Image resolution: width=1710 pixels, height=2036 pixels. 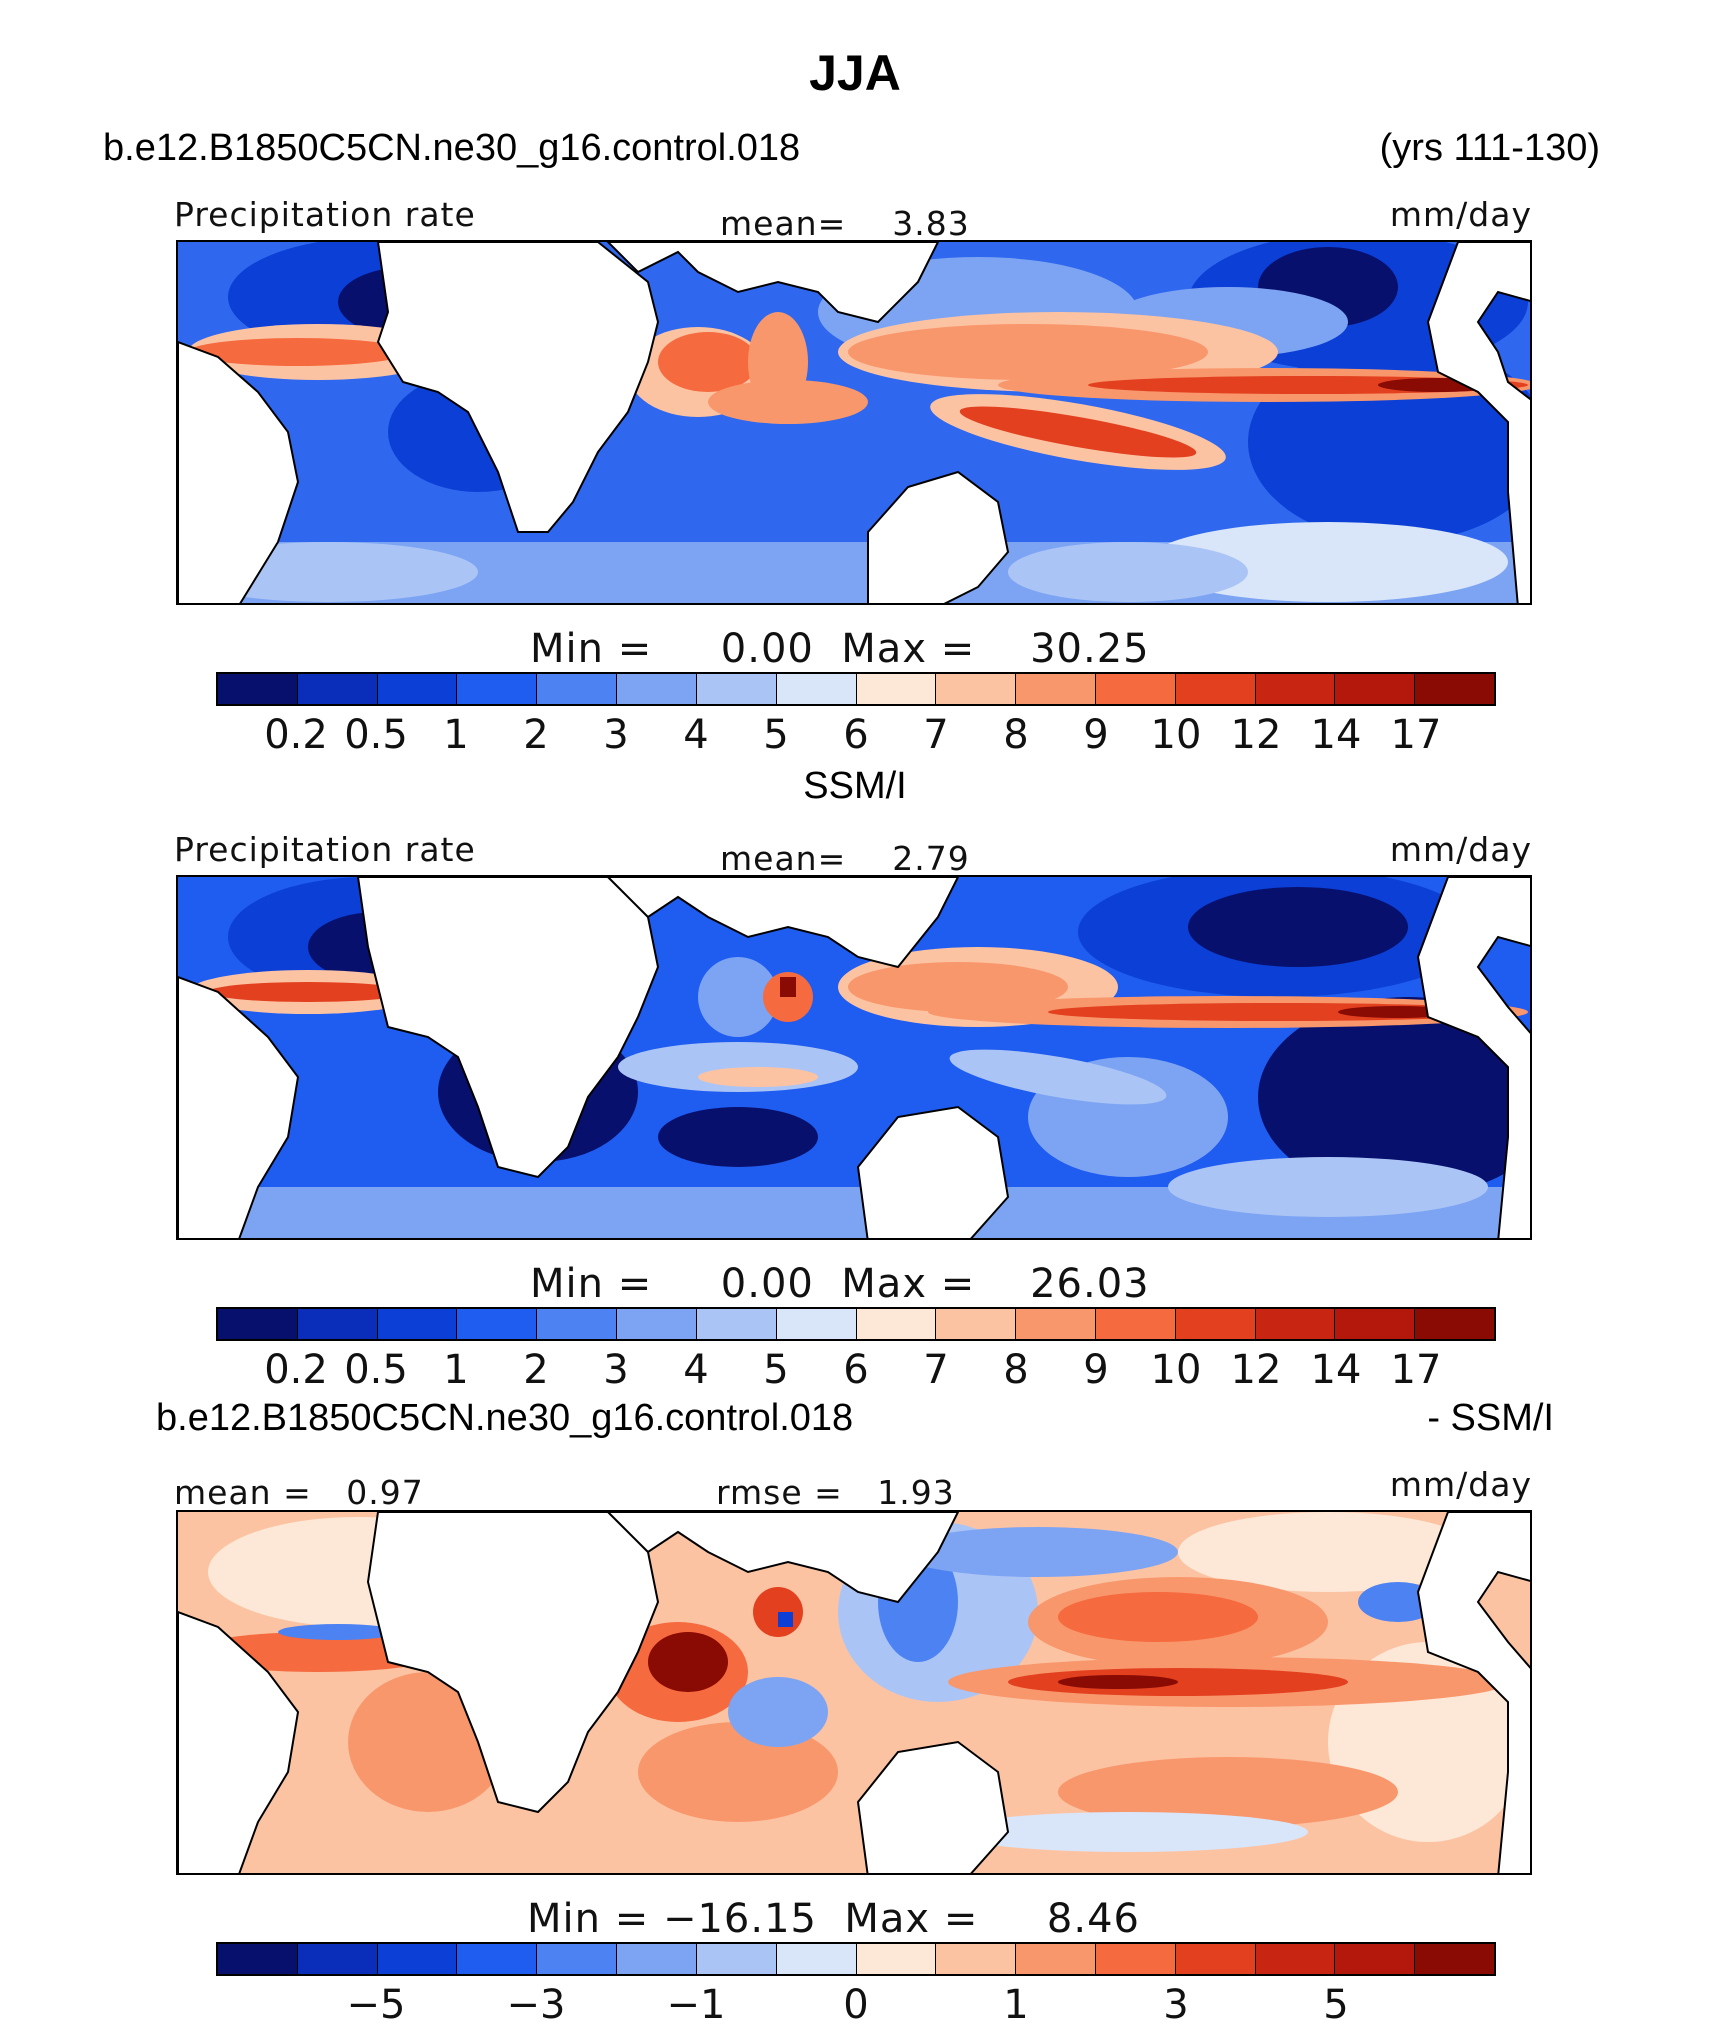 I want to click on panel2-colorbar, so click(x=856, y=1324).